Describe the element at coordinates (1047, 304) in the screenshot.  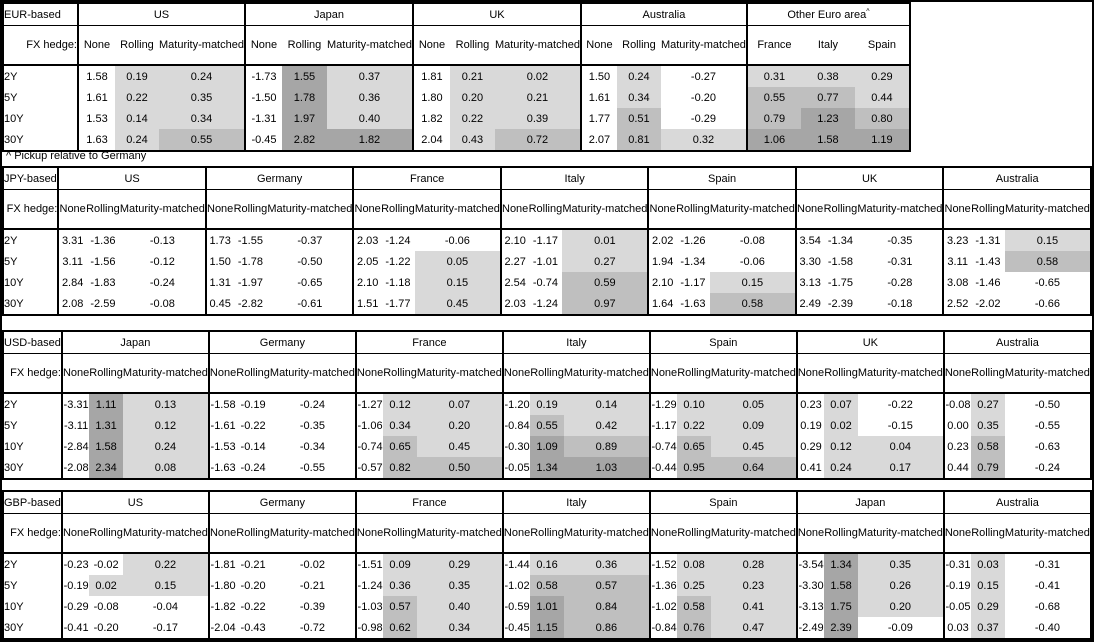
I see `value-cell: -0.66` at that location.